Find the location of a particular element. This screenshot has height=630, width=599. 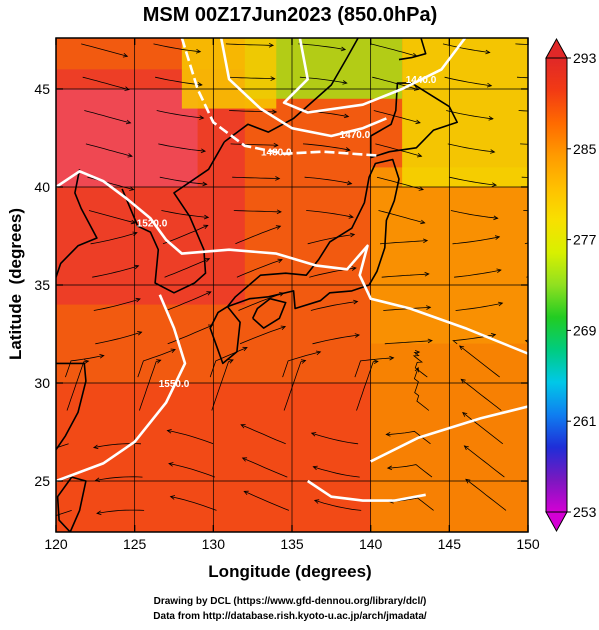

x-tick-label: 135 is located at coordinates (292, 544).